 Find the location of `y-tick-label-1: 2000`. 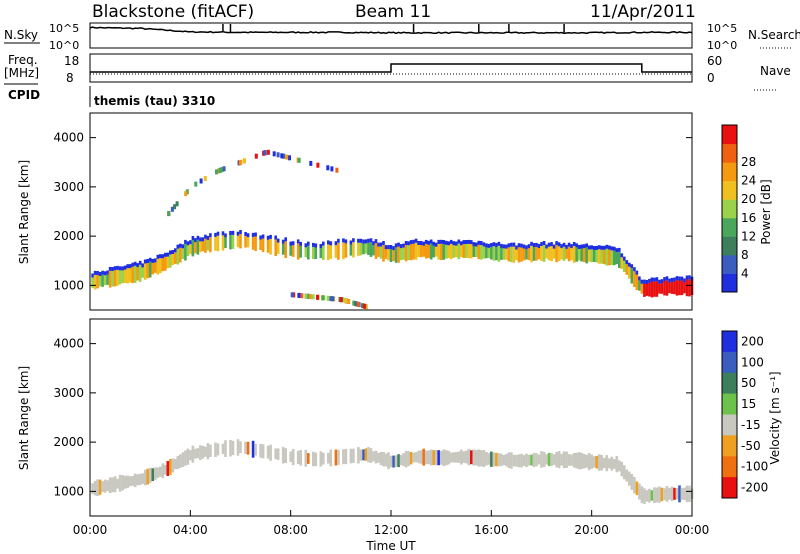

y-tick-label-1: 2000 is located at coordinates (68, 236).